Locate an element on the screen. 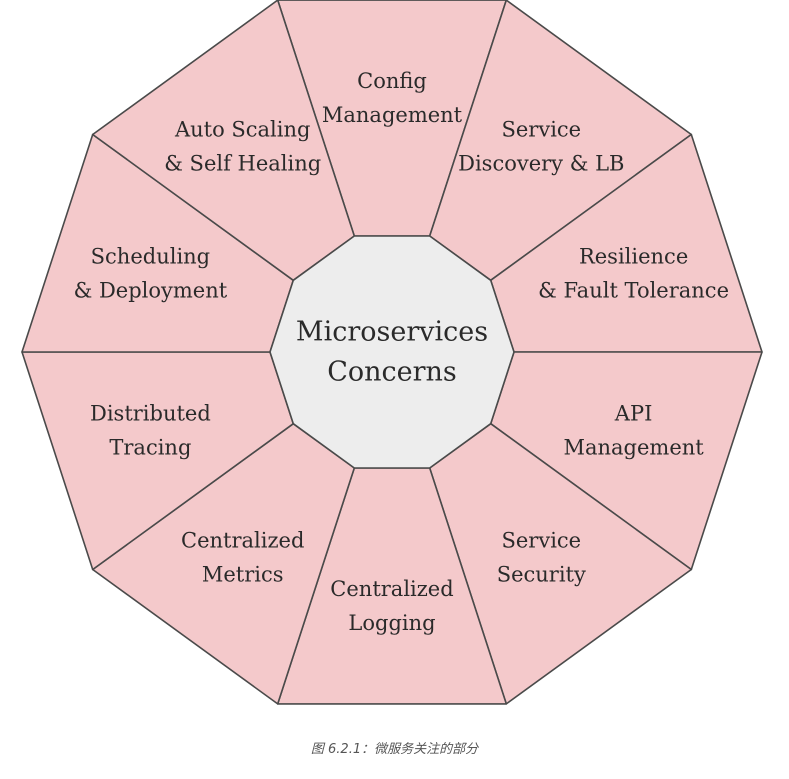 This screenshot has height=779, width=789. segment-label-resilience-fault-tolerance-line-1: Resilience is located at coordinates (633, 257).